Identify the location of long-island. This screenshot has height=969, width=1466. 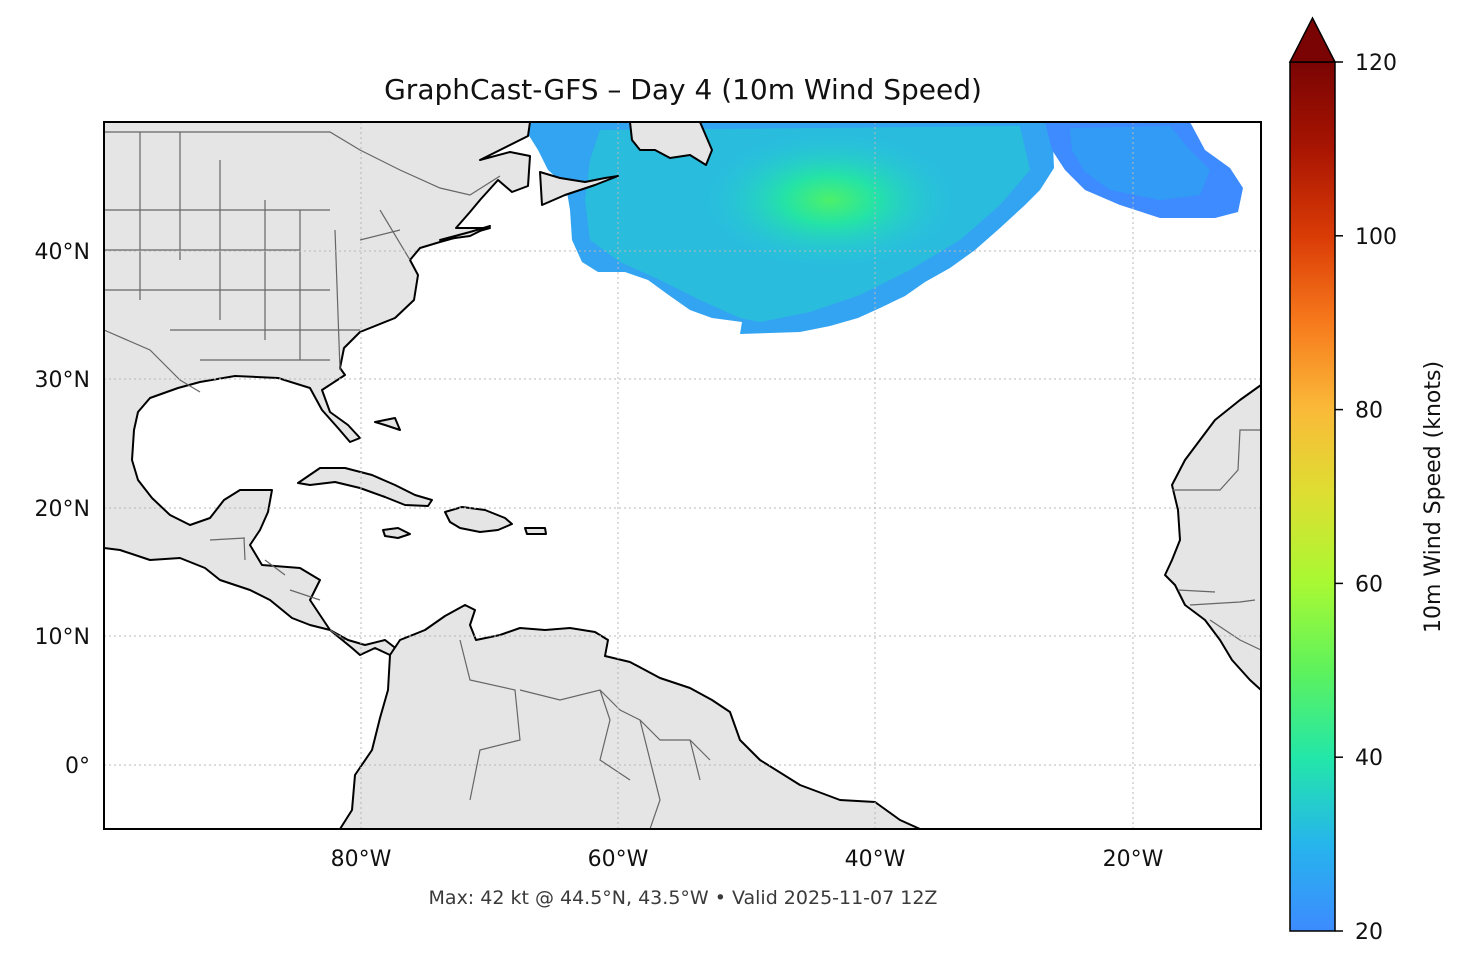
(465, 233).